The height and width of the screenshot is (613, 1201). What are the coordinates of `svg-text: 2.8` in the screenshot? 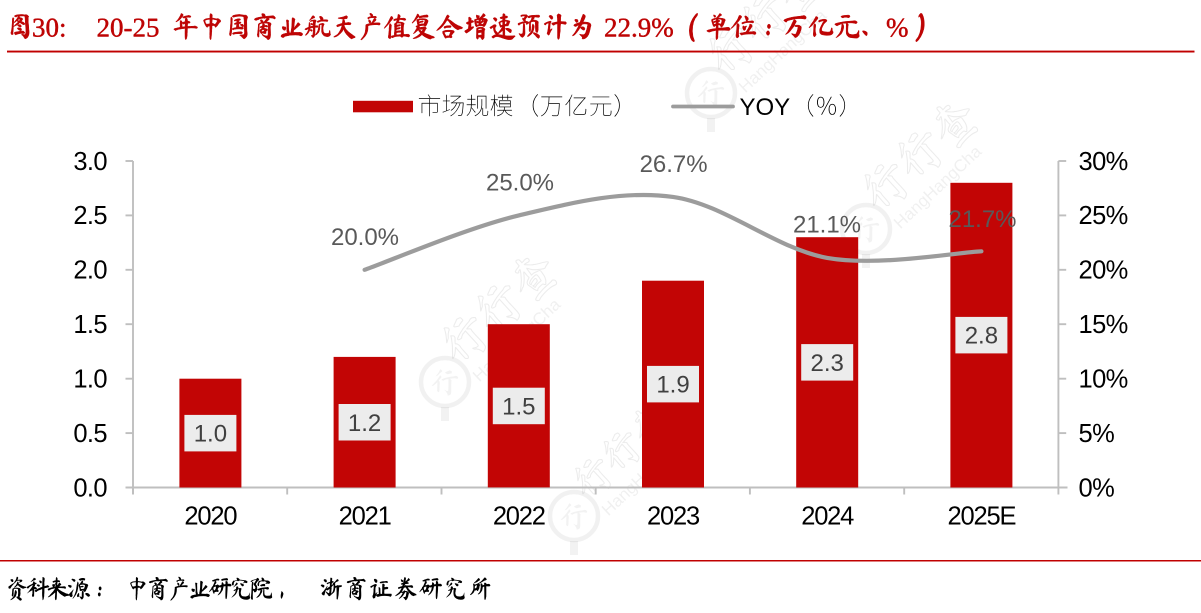 It's located at (981, 336).